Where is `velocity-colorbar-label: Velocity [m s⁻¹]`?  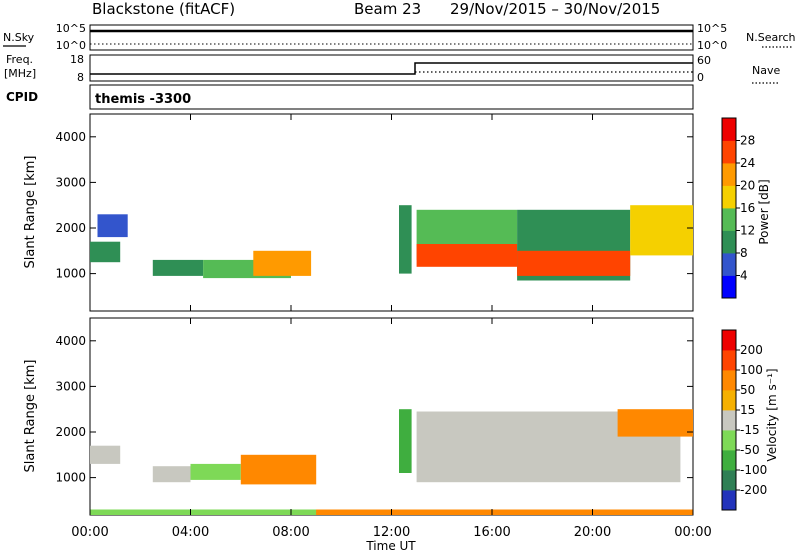
velocity-colorbar-label: Velocity [m s⁻¹] is located at coordinates (772, 414).